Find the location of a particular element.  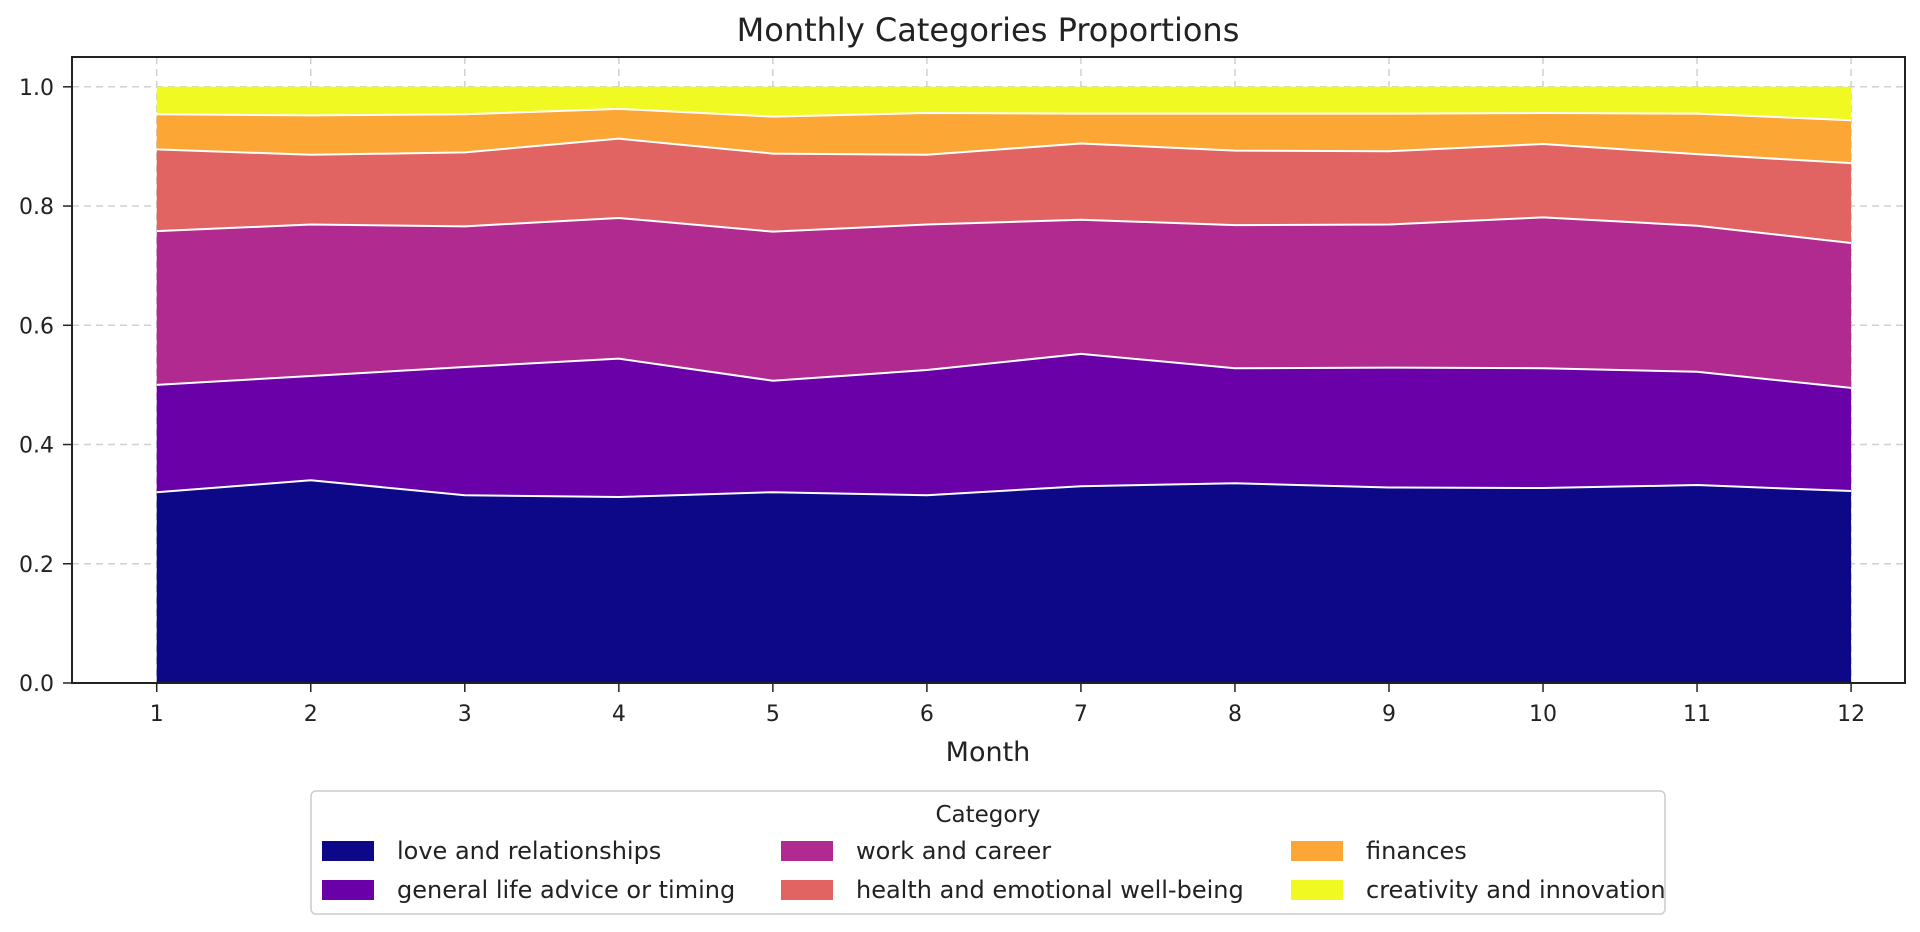

x-tick-label-12: 12 is located at coordinates (1851, 714).